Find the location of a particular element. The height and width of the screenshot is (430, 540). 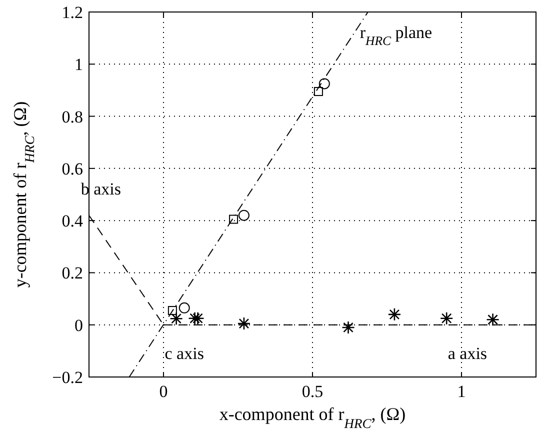

x-axis-title: x-component of r$_{HRC}$, (Ω) is located at coordinates (312, 417).